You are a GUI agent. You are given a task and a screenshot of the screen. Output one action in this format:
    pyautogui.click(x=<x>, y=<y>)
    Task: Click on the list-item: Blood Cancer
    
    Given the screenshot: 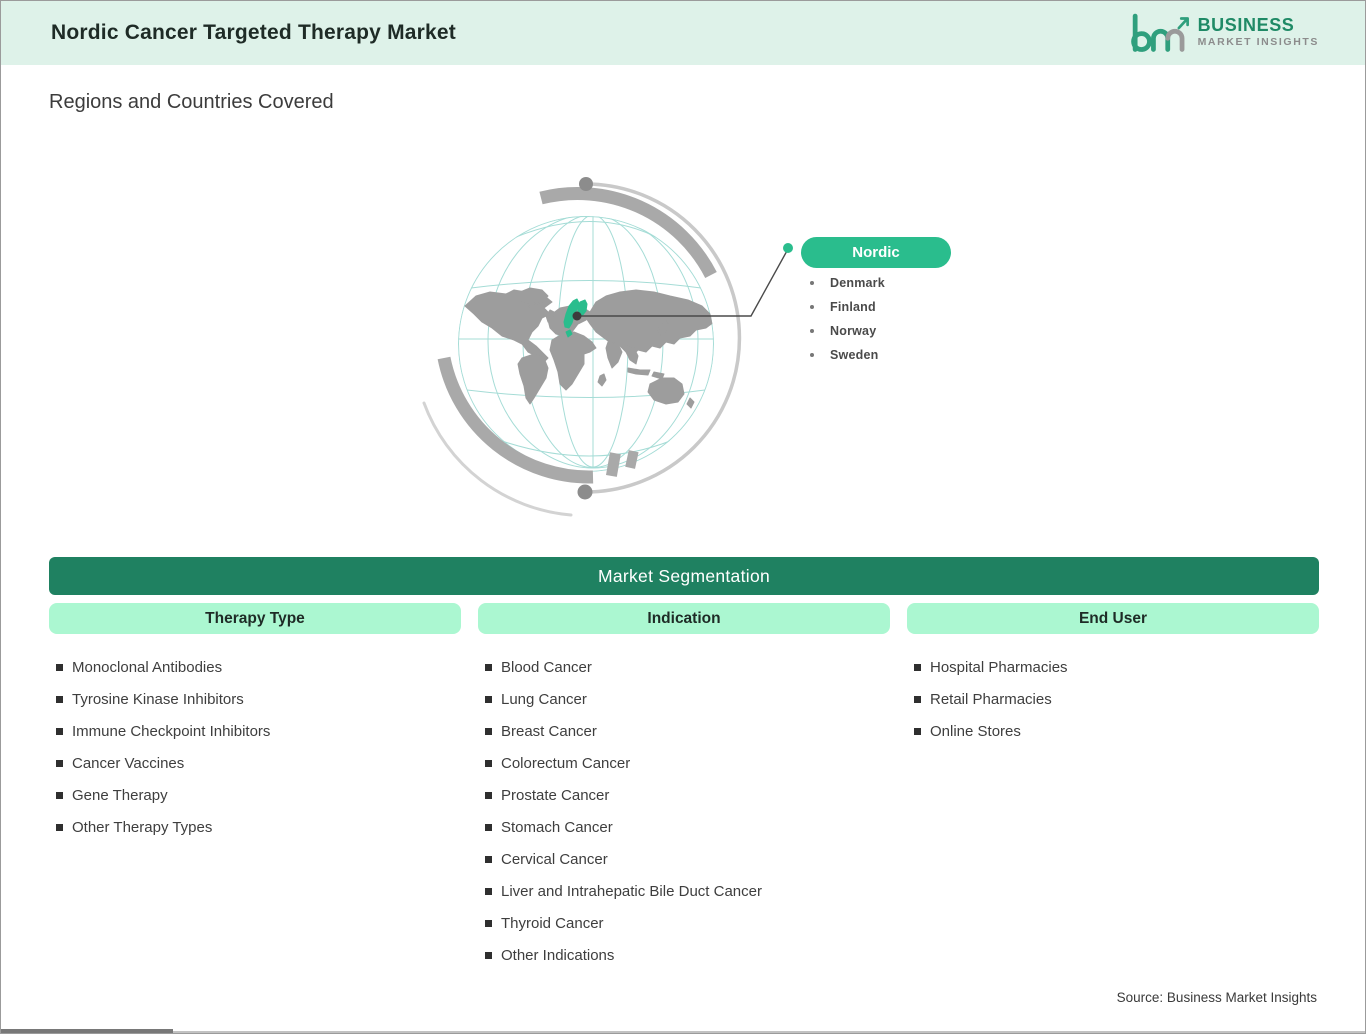 What is the action you would take?
    pyautogui.click(x=684, y=667)
    